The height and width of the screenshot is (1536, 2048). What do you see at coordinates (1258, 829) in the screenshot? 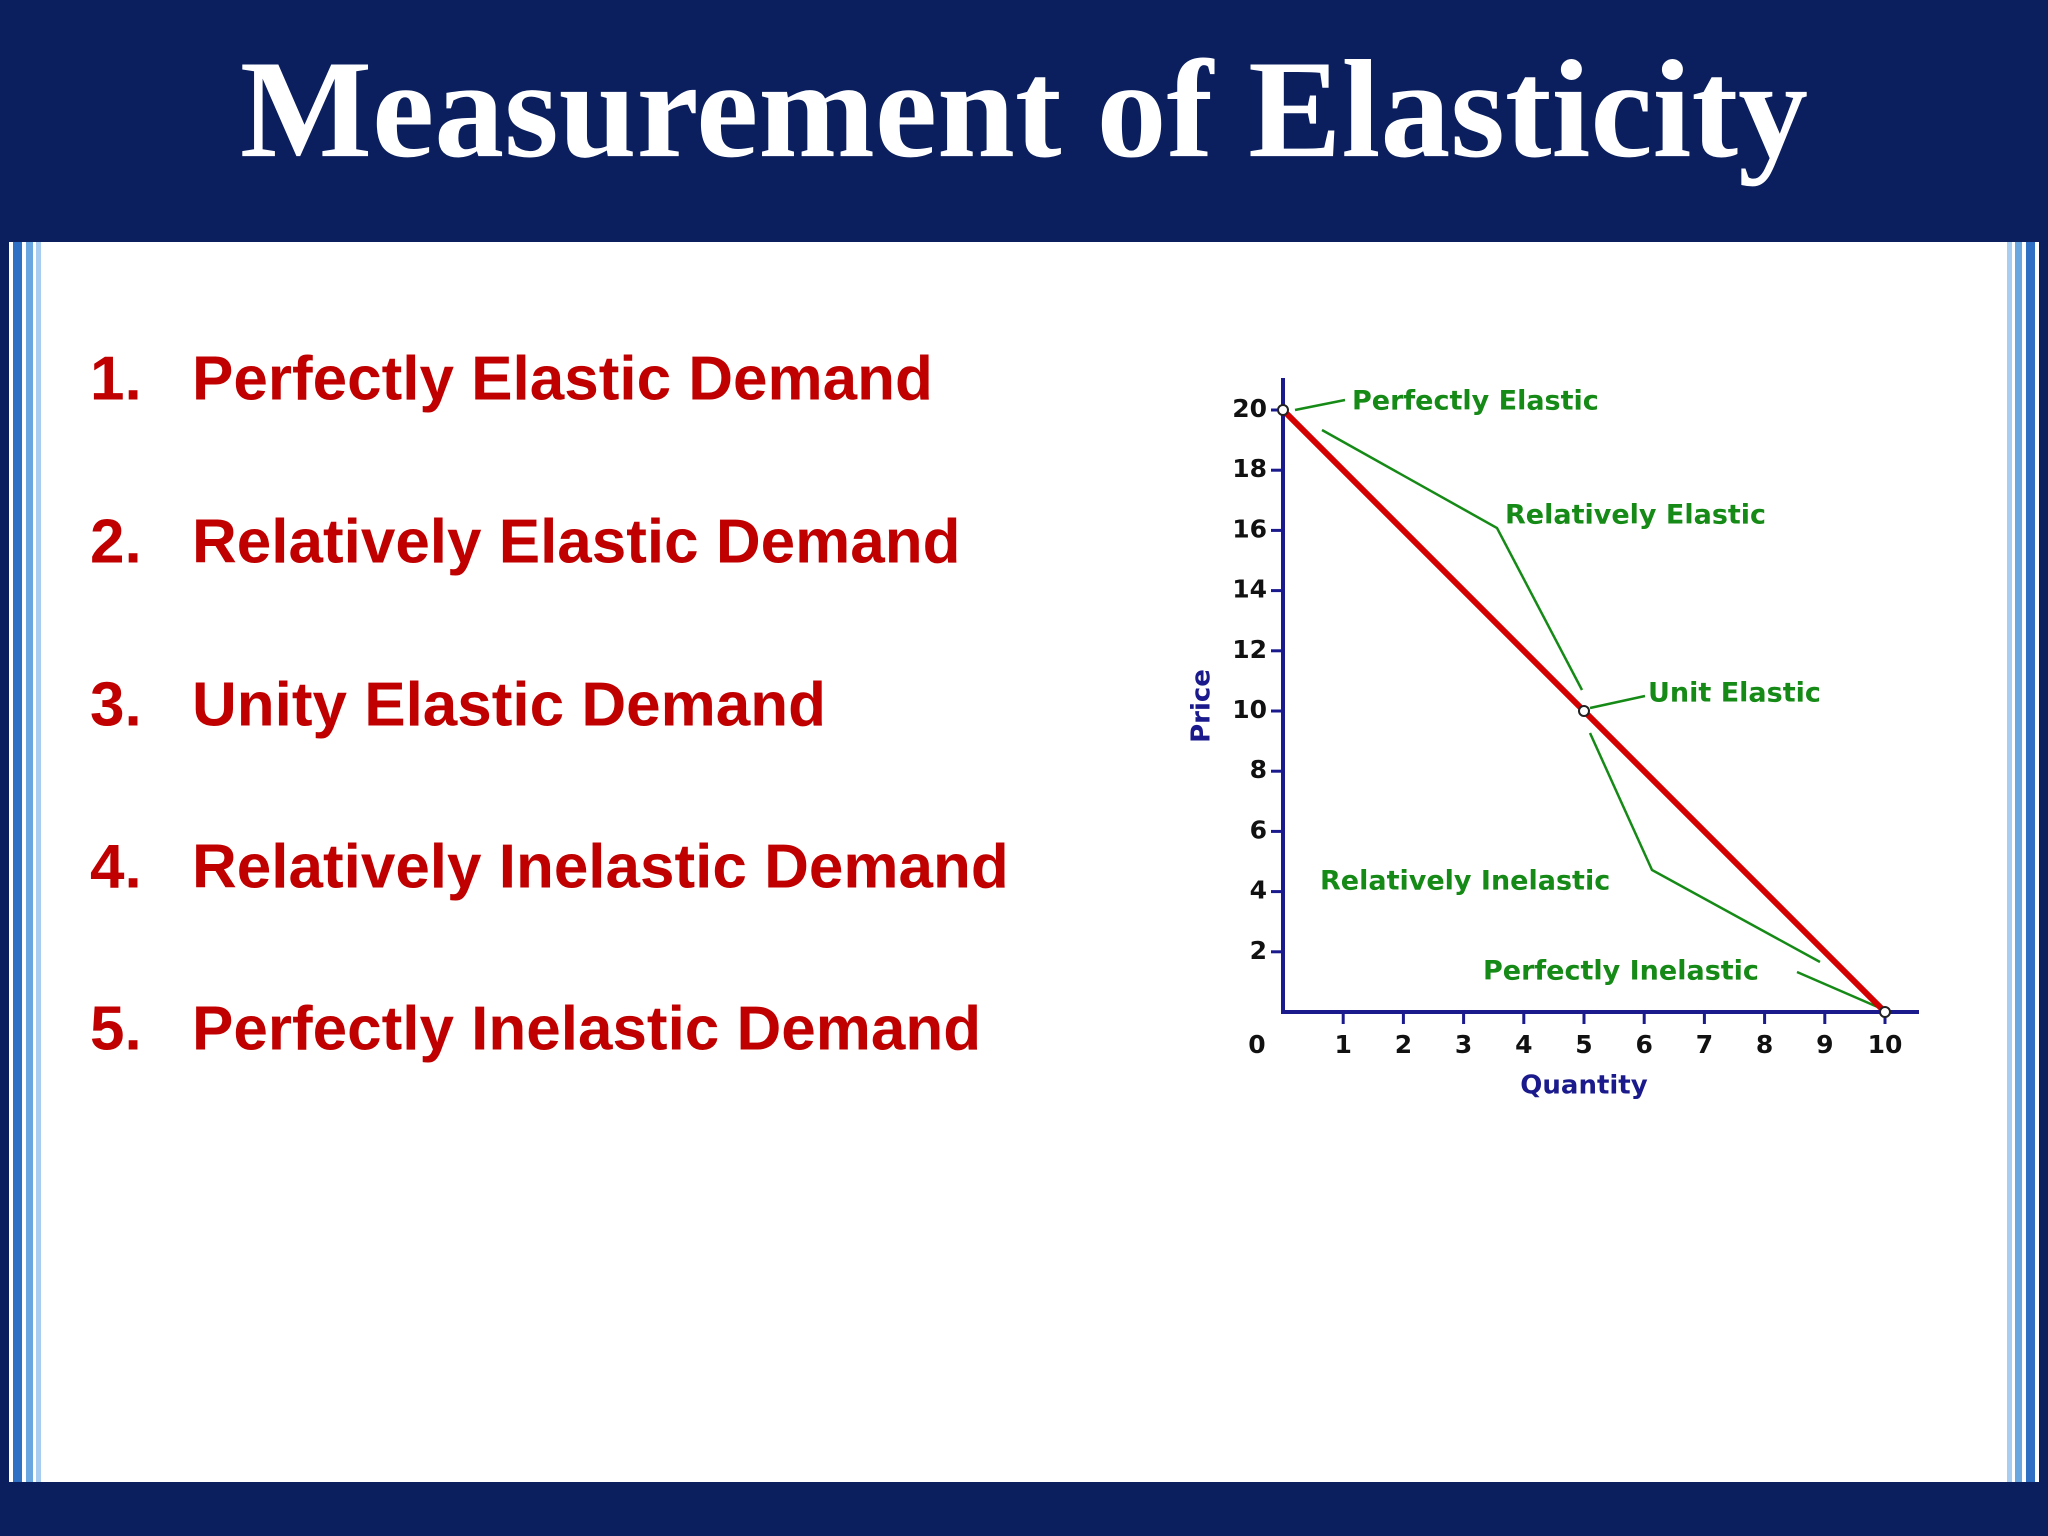
I see `y-tick-label: 6` at bounding box center [1258, 829].